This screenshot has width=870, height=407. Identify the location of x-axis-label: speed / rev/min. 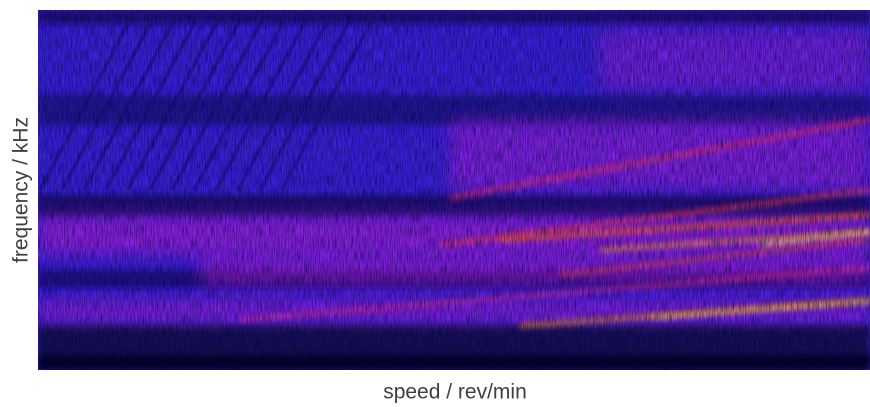
(455, 392).